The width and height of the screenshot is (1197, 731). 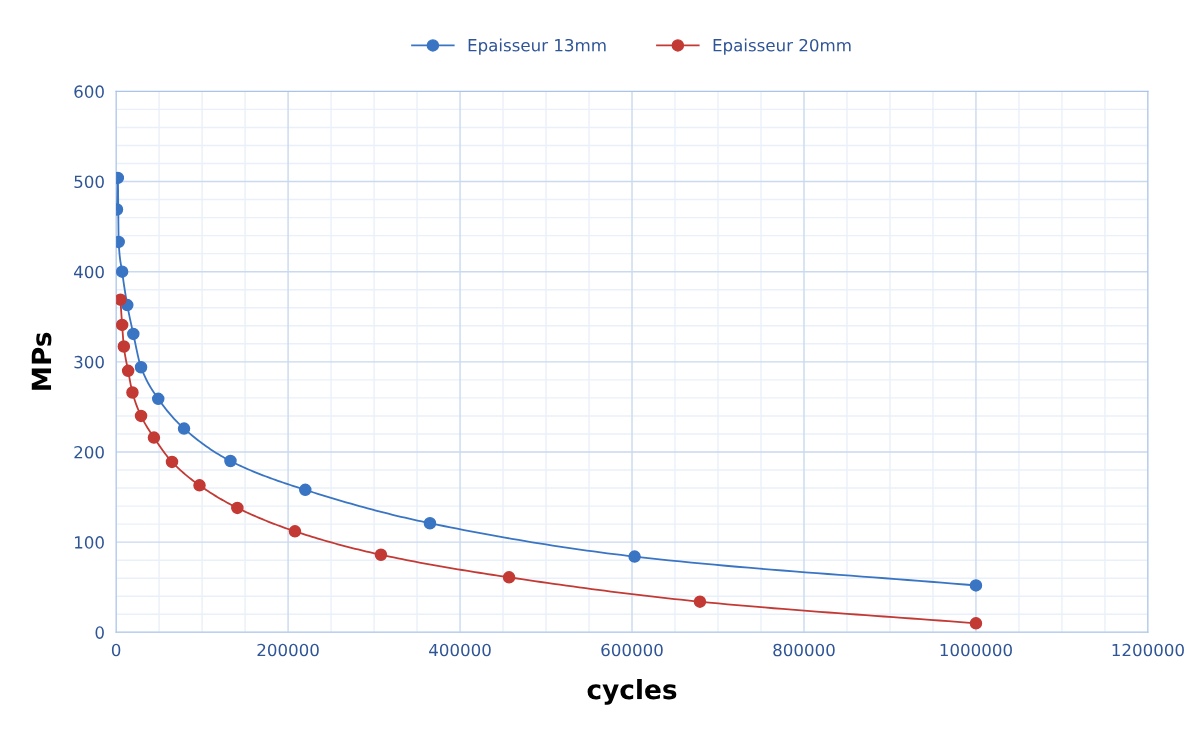 What do you see at coordinates (89, 362) in the screenshot?
I see `y-tick-label: 300` at bounding box center [89, 362].